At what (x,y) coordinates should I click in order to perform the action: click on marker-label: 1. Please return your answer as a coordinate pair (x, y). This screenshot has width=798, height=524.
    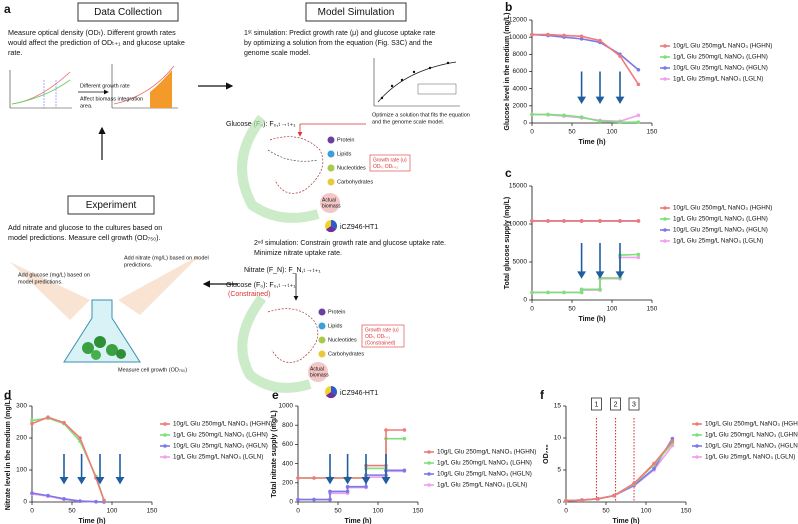
    Looking at the image, I should click on (596, 404).